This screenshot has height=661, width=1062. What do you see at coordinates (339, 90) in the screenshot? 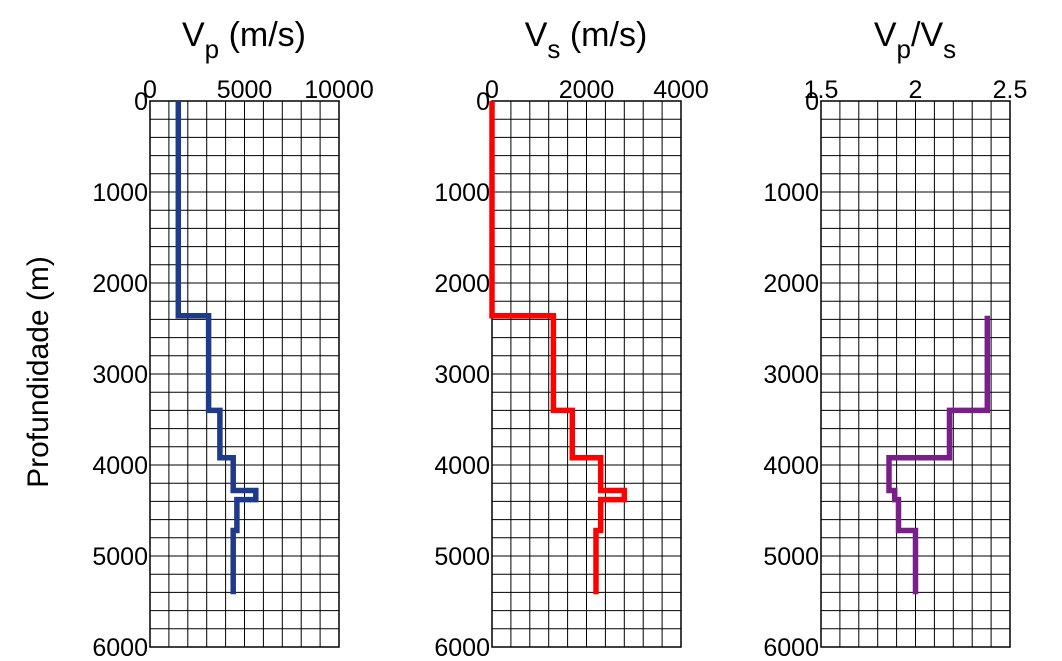
I see `x-tick-label: 10000` at bounding box center [339, 90].